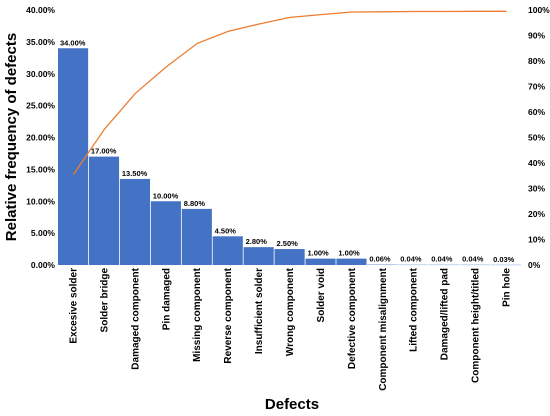  What do you see at coordinates (43, 265) in the screenshot?
I see `left-tick-label: 0.00%` at bounding box center [43, 265].